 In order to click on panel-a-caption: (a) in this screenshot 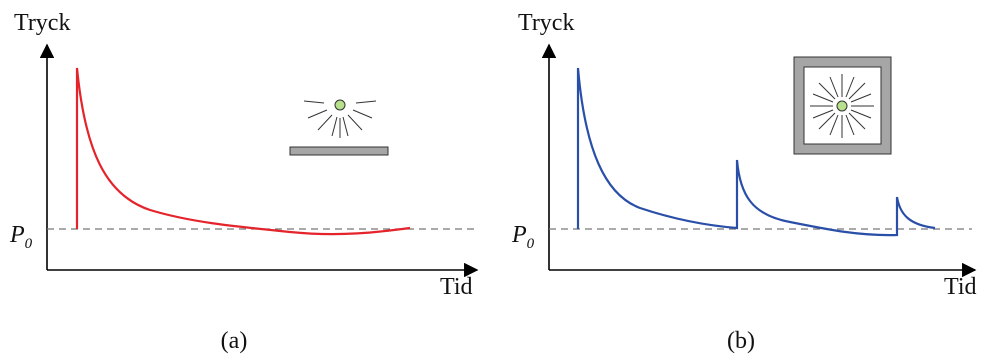, I will do `click(234, 341)`.